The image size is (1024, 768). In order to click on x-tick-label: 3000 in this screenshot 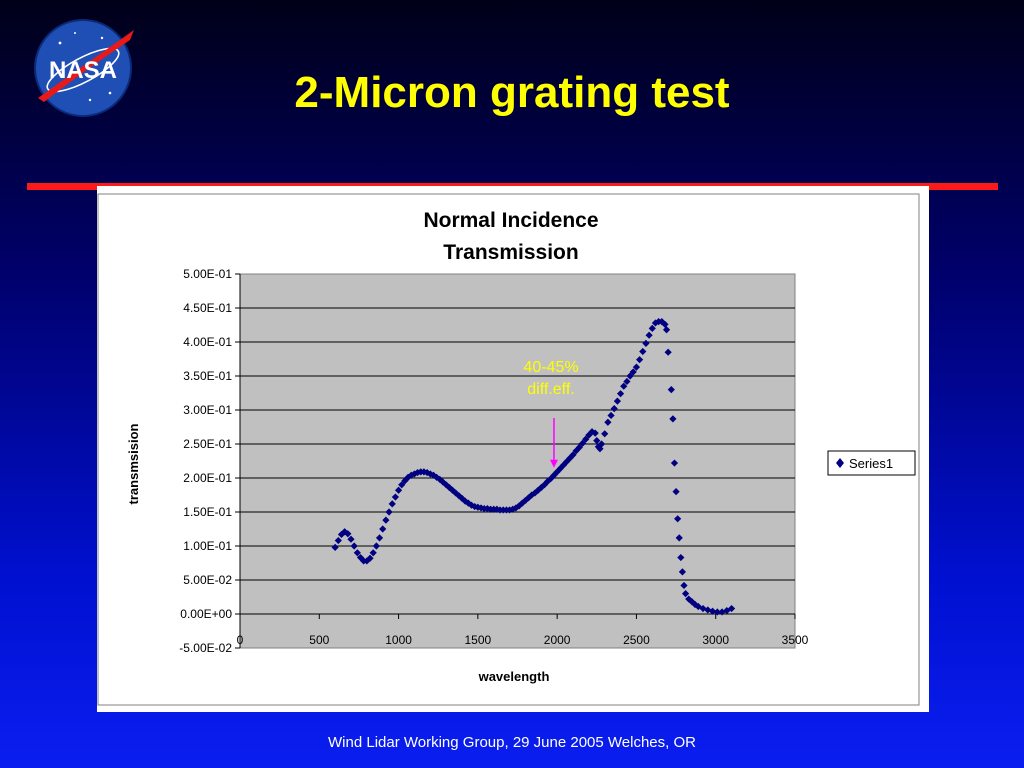, I will do `click(715, 640)`.